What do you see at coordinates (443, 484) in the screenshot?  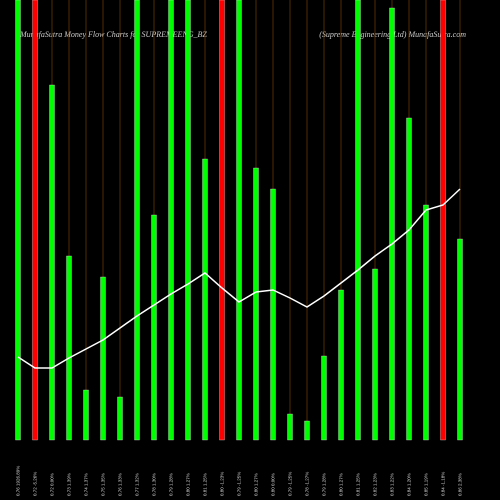 I see `x-tick-label: 0.84 -1.18%` at bounding box center [443, 484].